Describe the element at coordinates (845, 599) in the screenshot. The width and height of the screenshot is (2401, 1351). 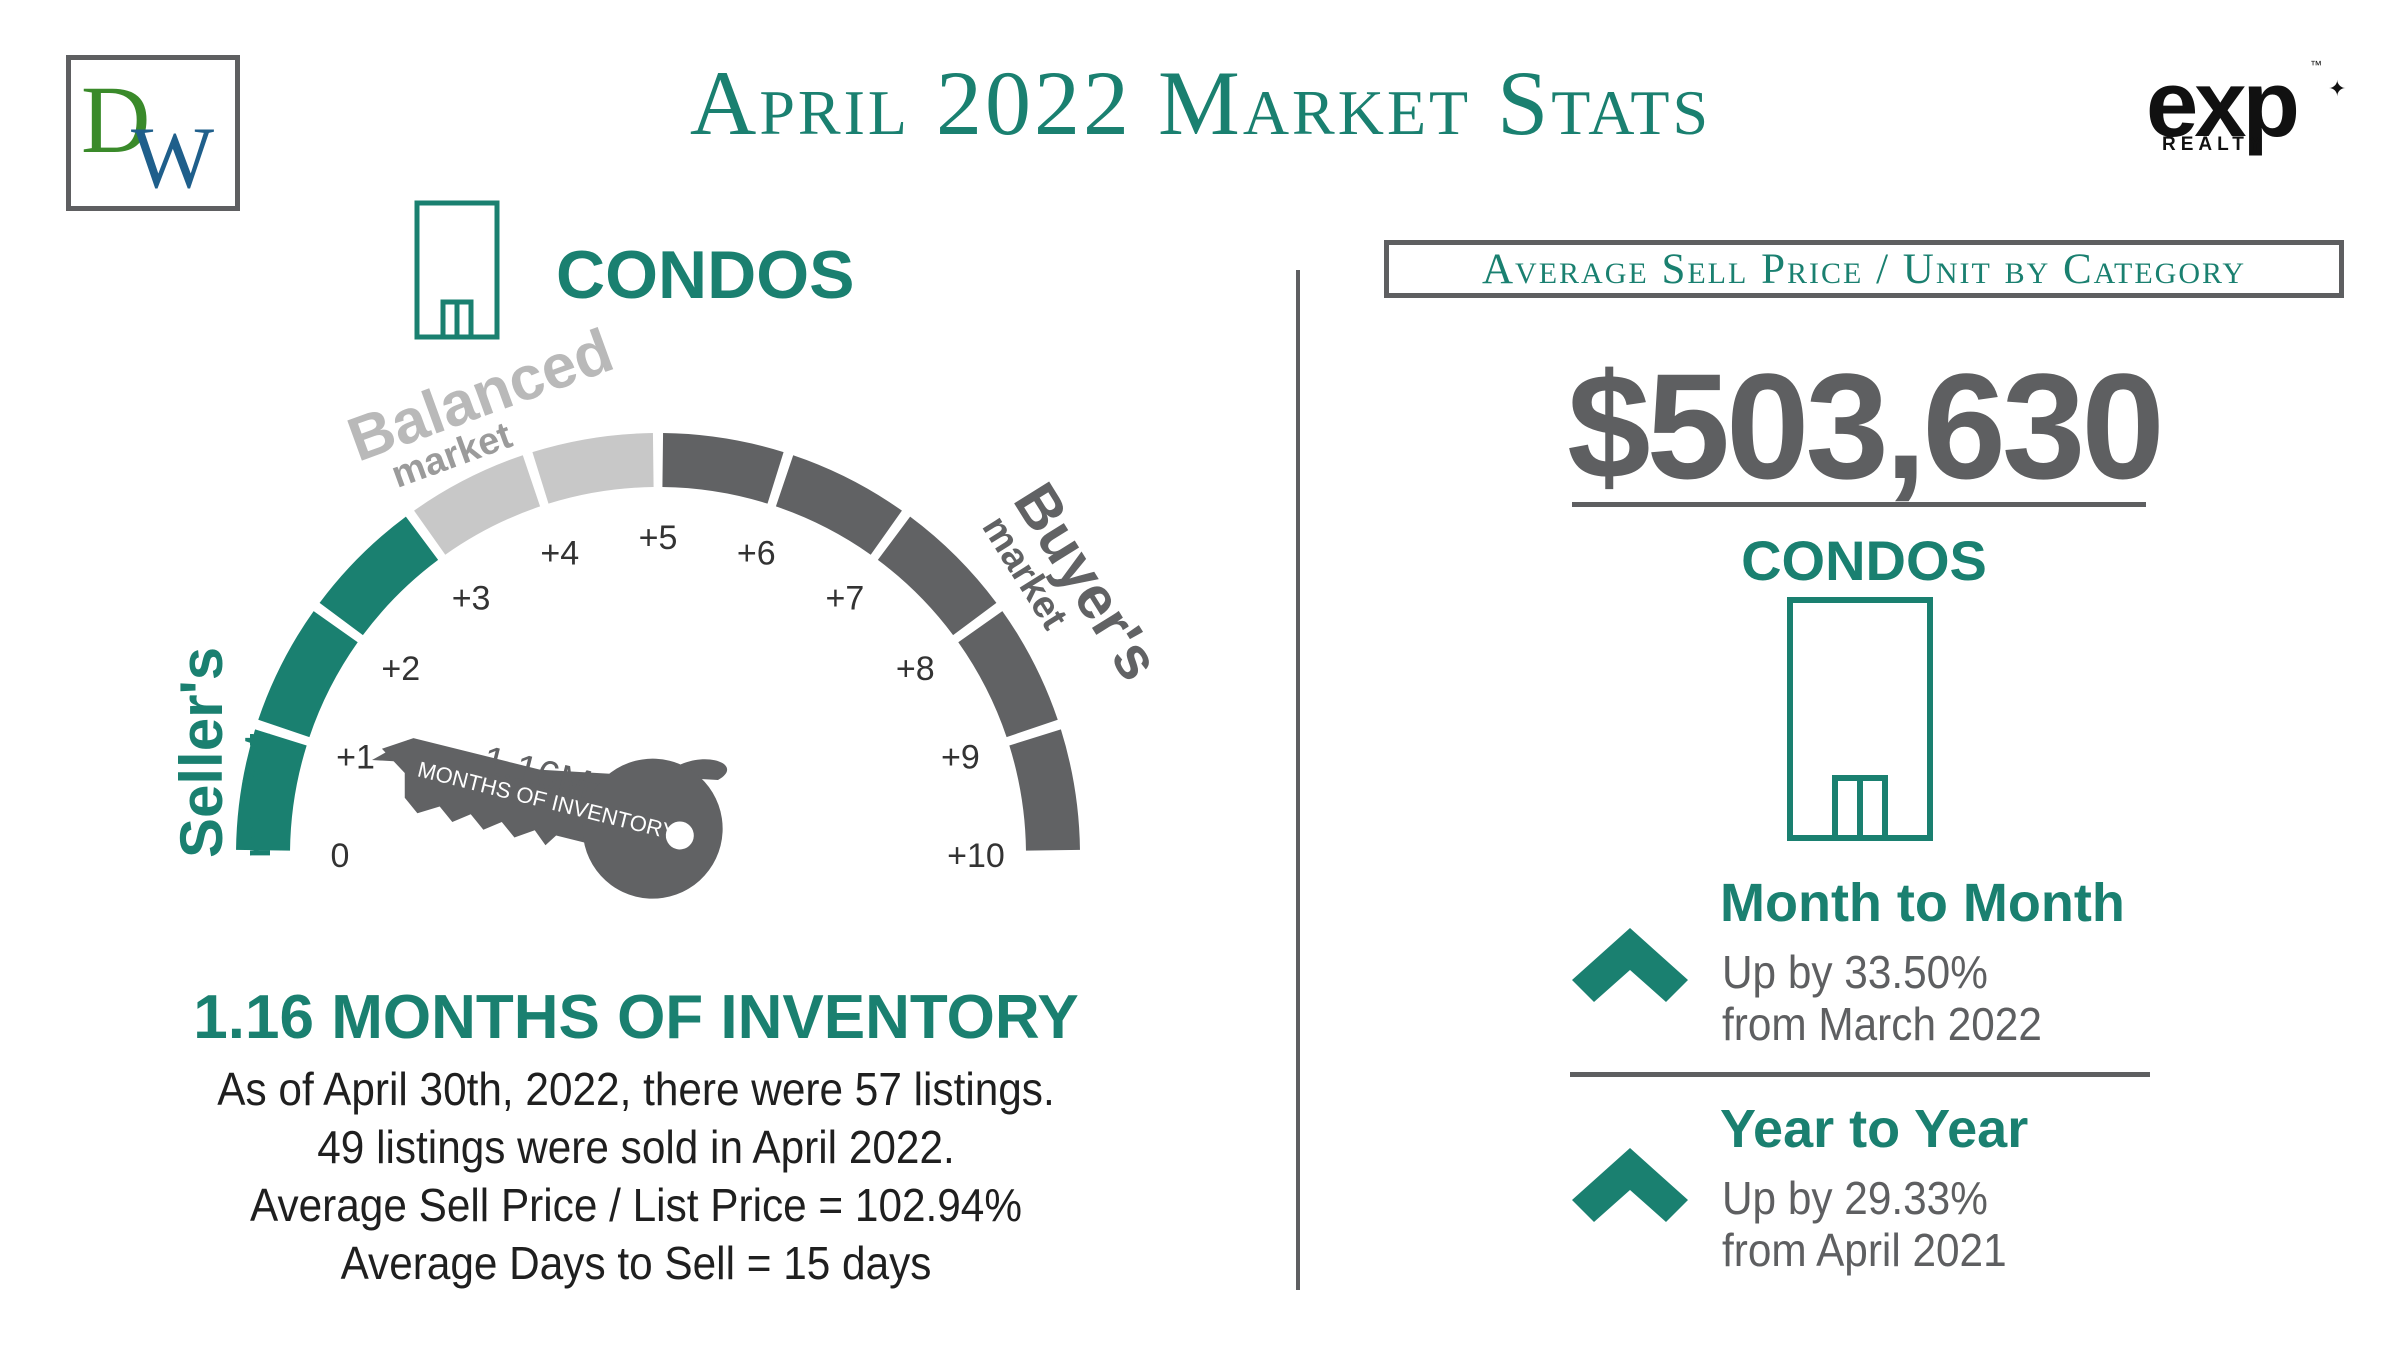
I see `gauge-tick-label: +7` at that location.